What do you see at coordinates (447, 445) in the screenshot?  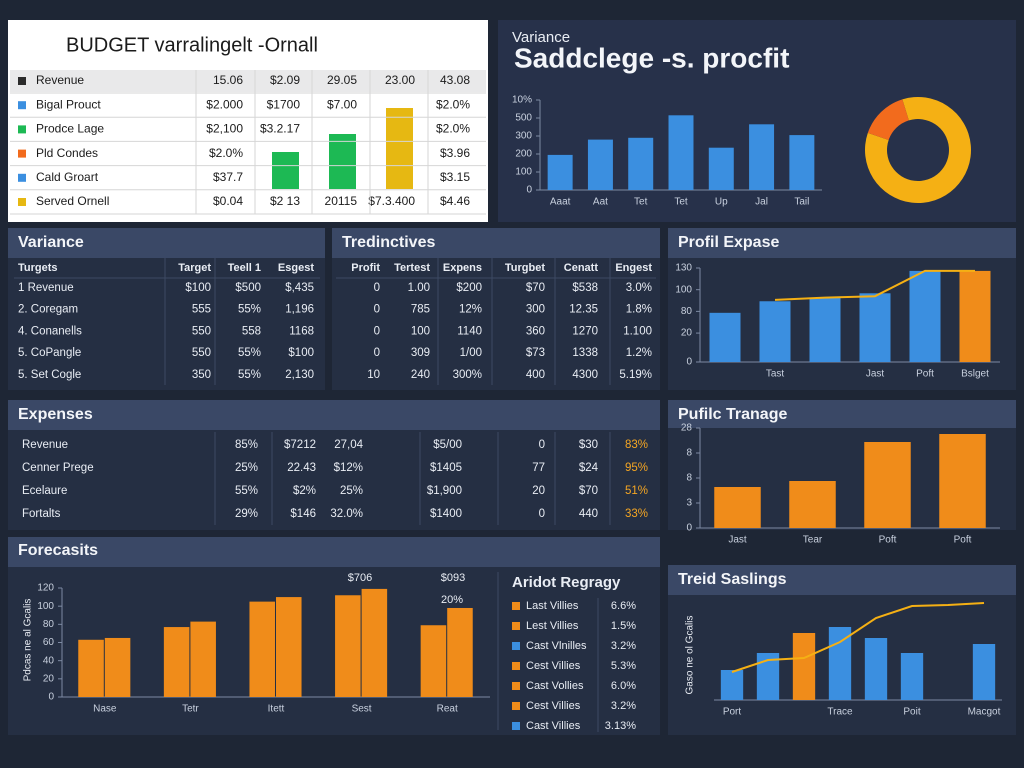 I see `cell: $5/00` at bounding box center [447, 445].